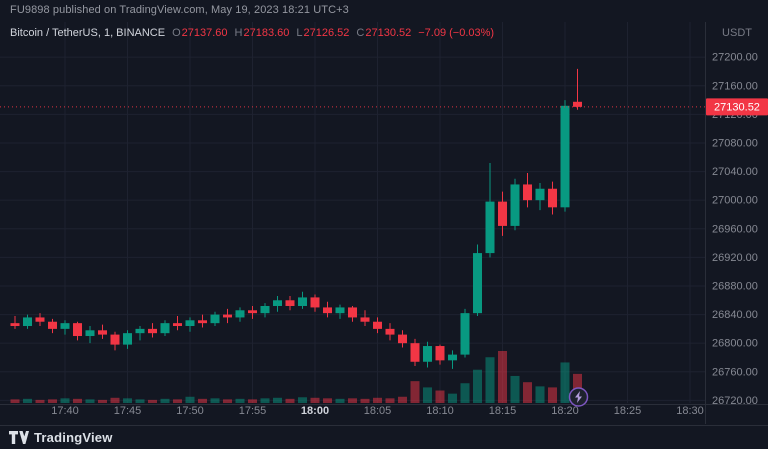 The width and height of the screenshot is (768, 449). I want to click on lightning-icon, so click(578, 397).